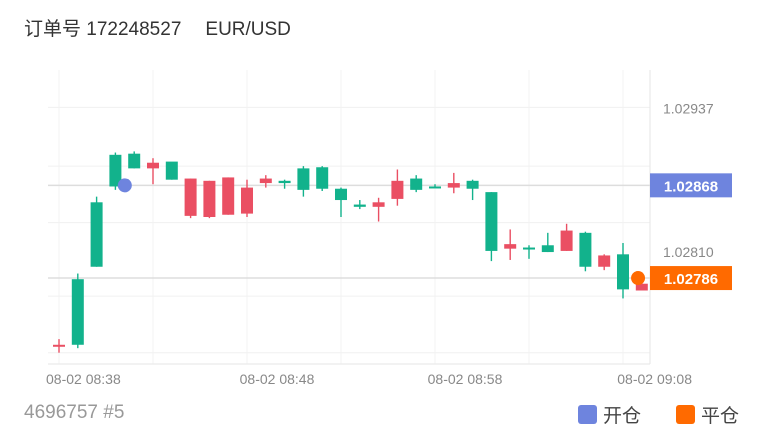 The height and width of the screenshot is (440, 775). I want to click on entry-price-badge, so click(691, 185).